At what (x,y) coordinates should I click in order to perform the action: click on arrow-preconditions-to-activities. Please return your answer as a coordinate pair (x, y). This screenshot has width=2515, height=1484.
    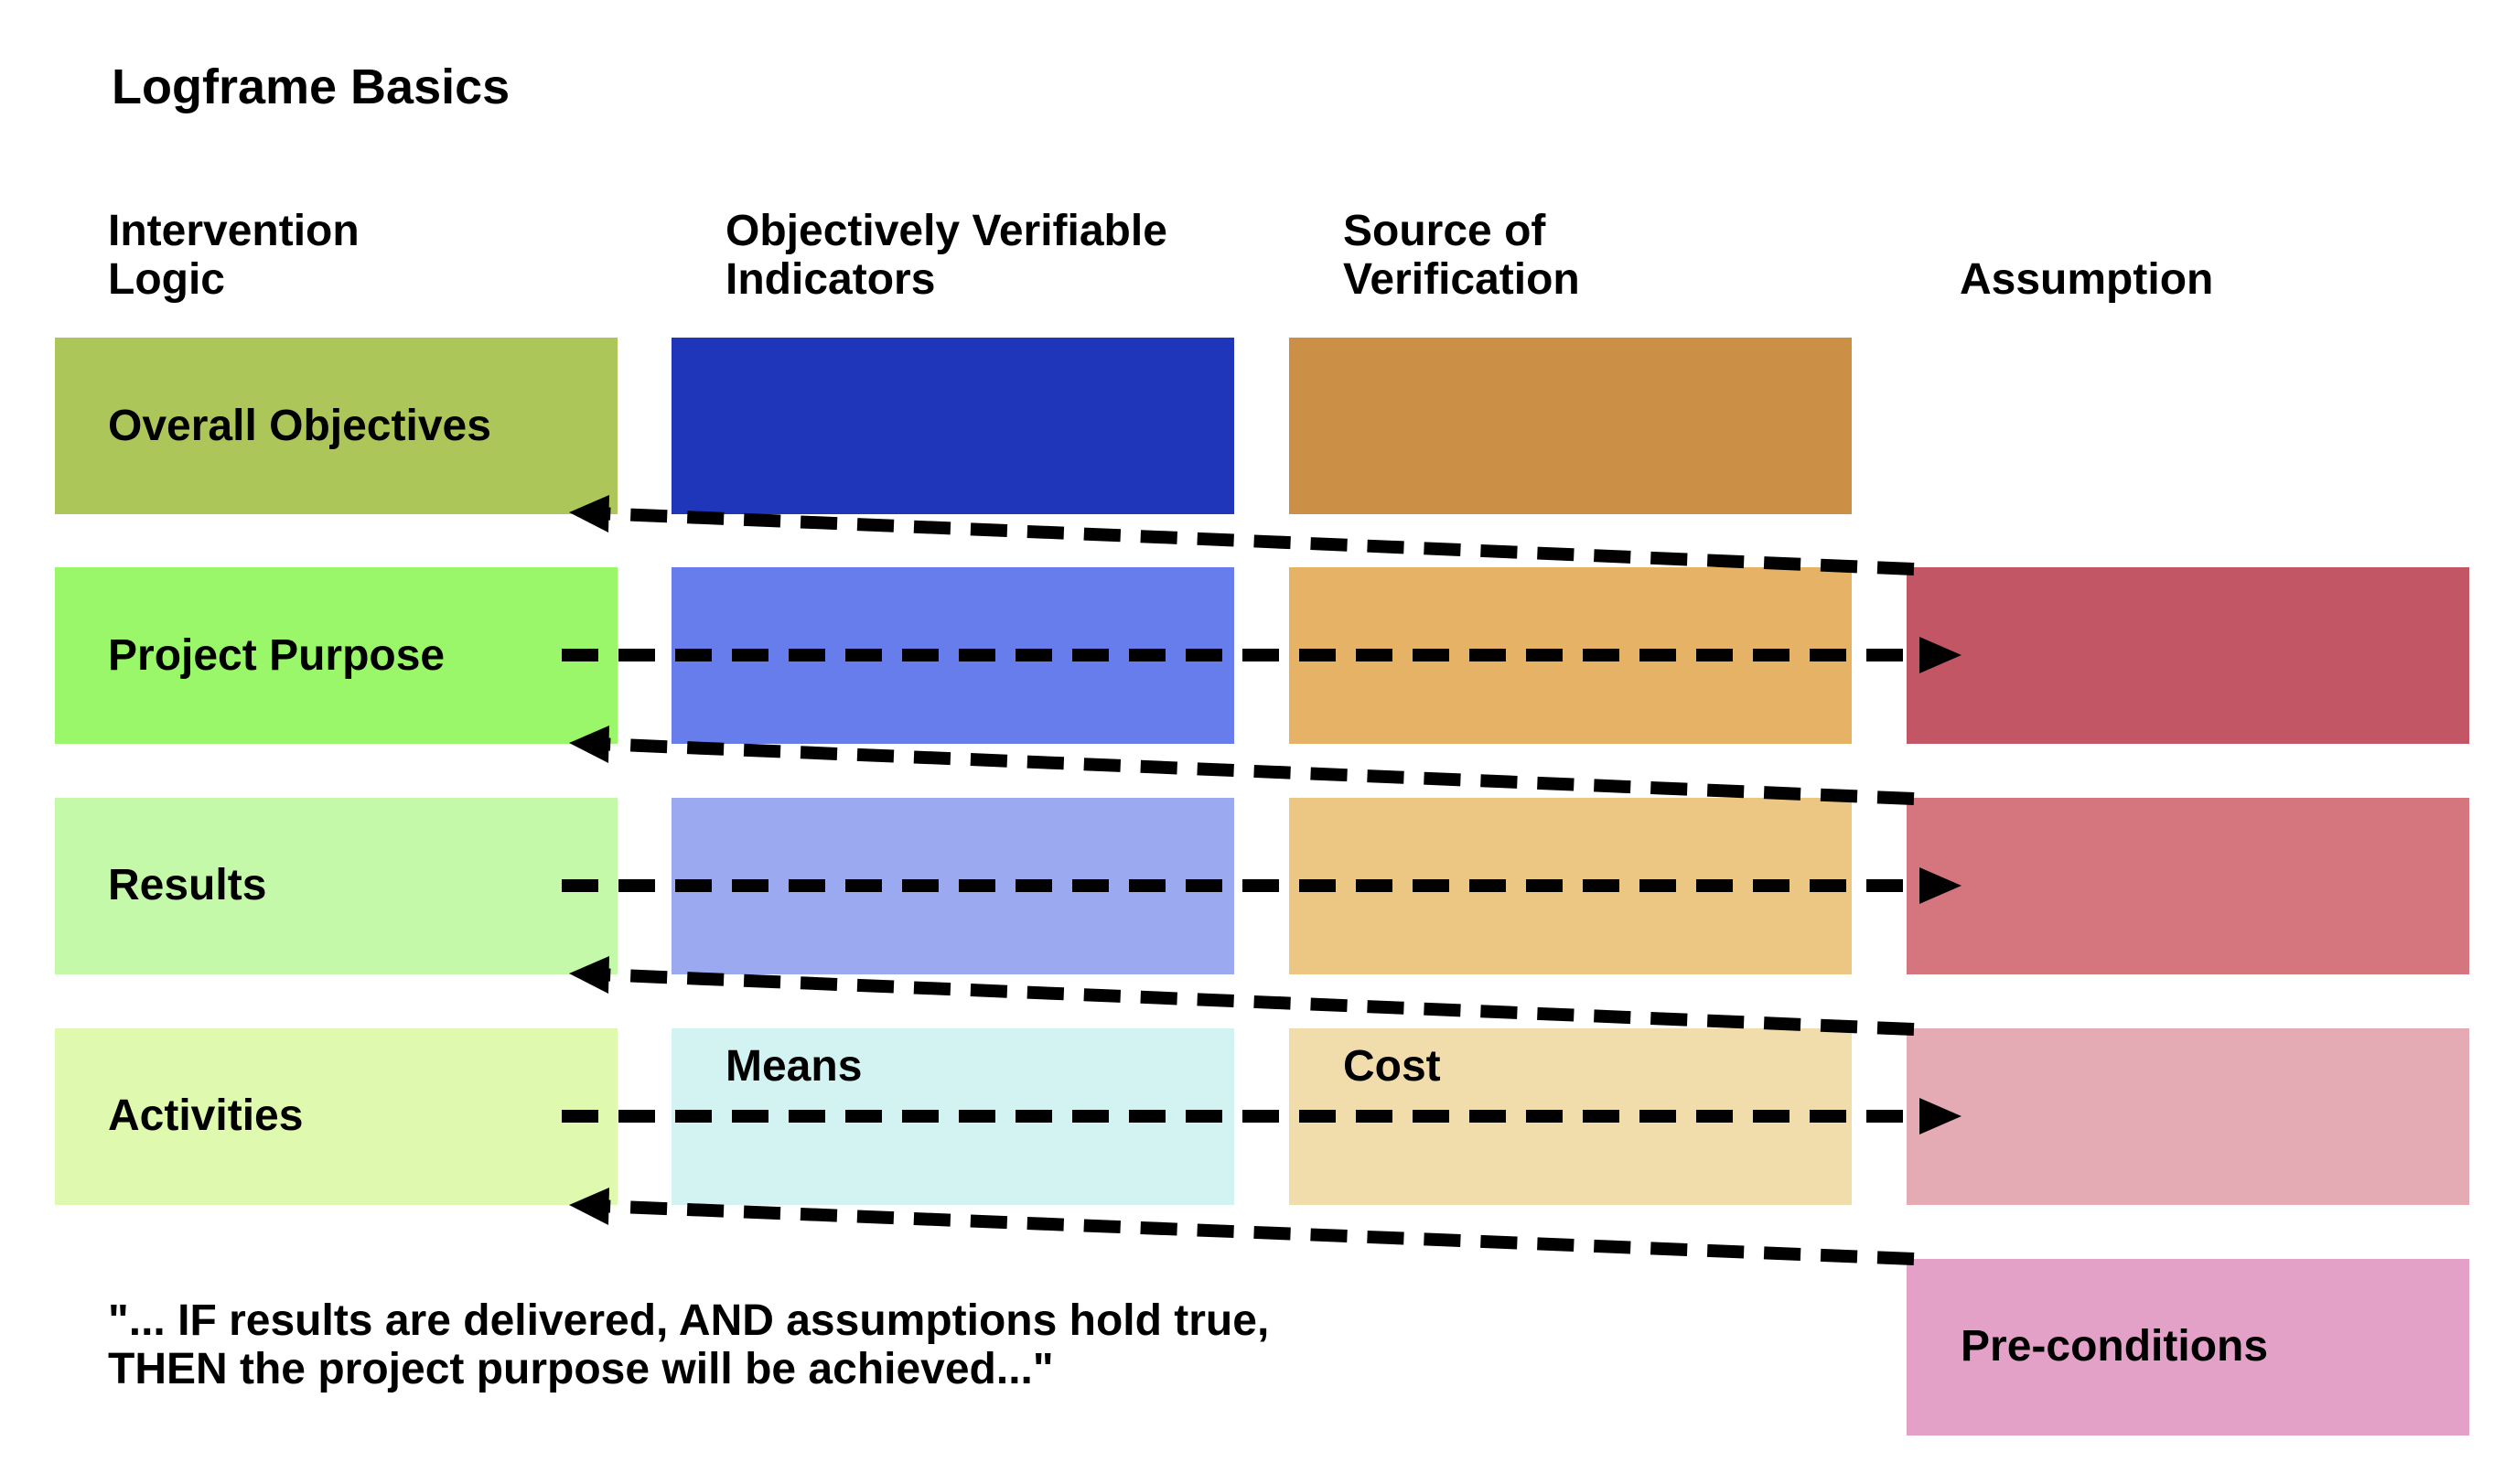
    Looking at the image, I should click on (1255, 1232).